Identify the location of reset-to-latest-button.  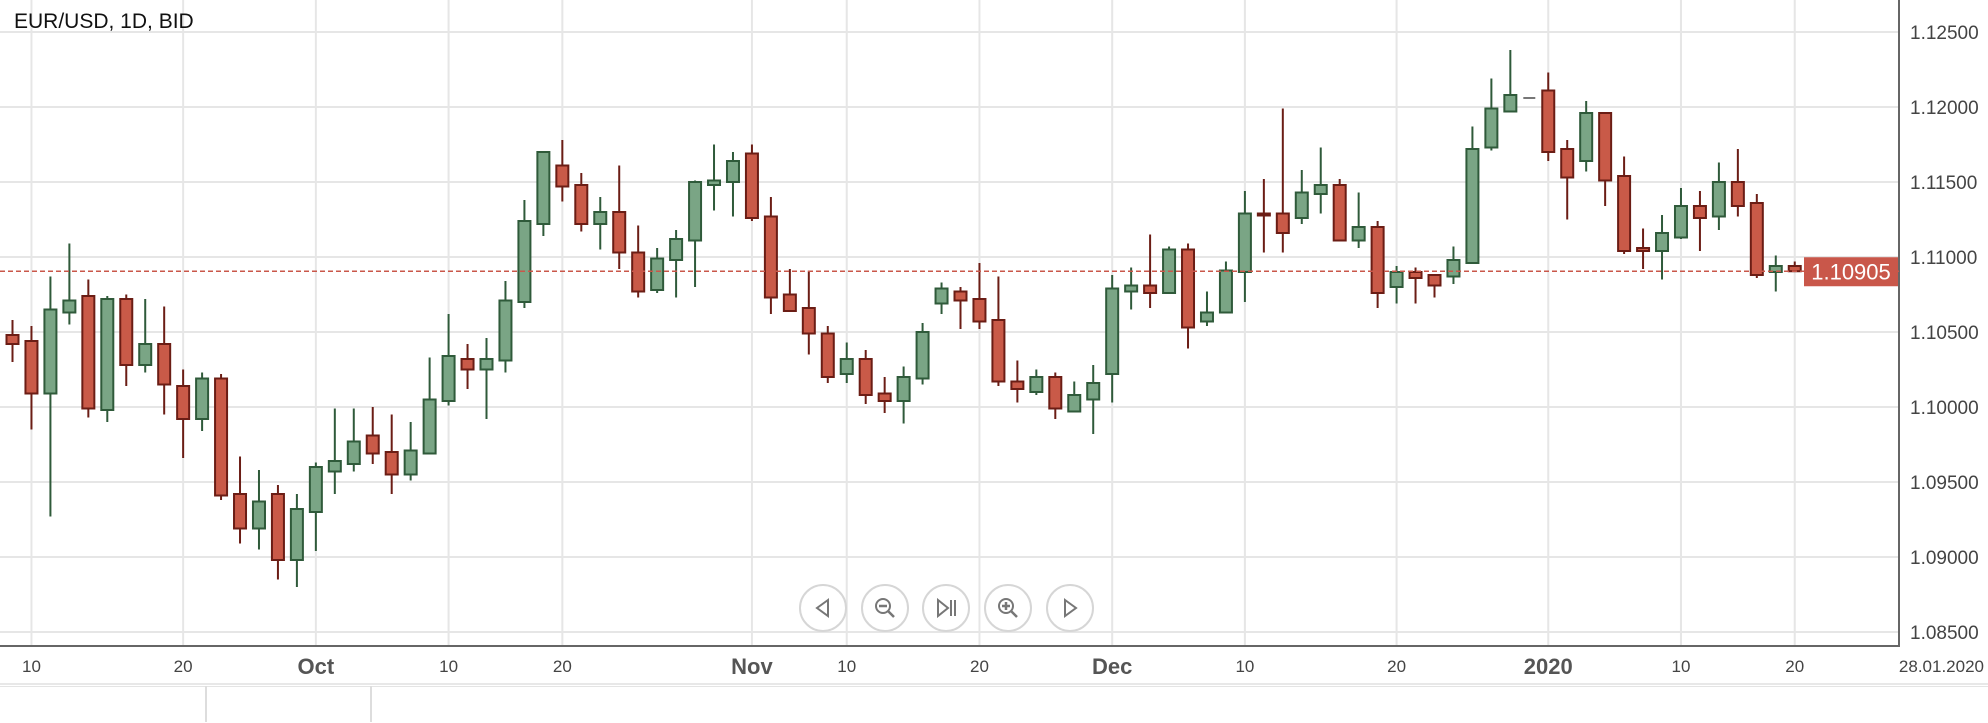
(946, 608).